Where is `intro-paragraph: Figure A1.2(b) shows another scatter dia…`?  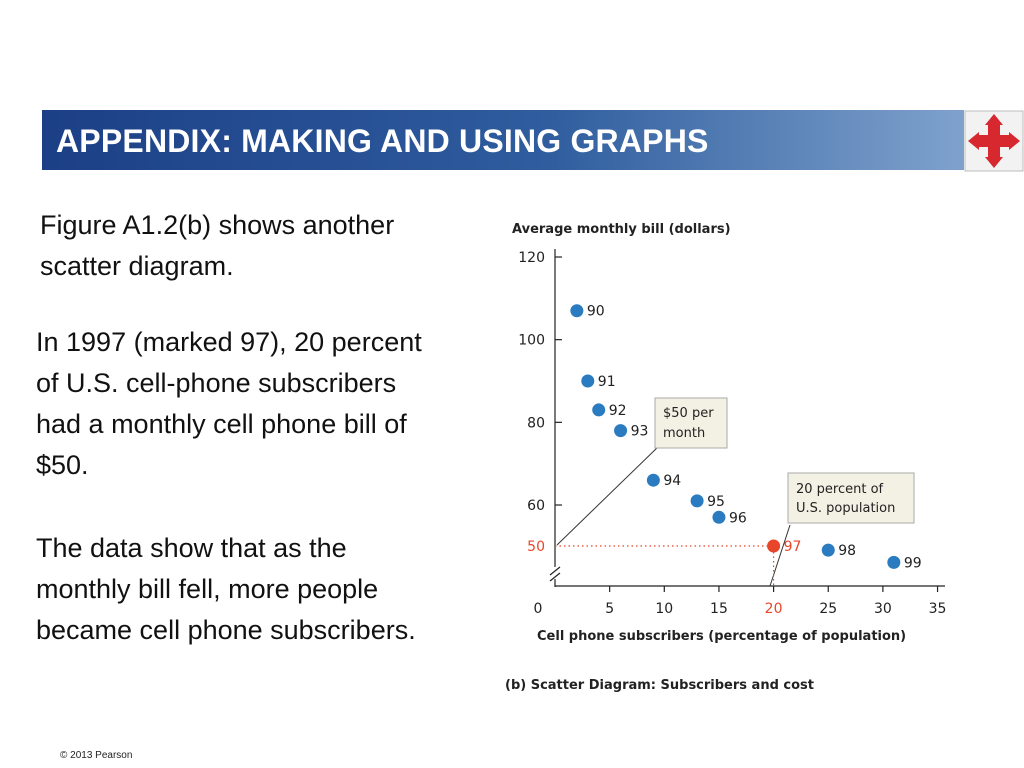
intro-paragraph: Figure A1.2(b) shows another scatter dia… is located at coordinates (217, 245).